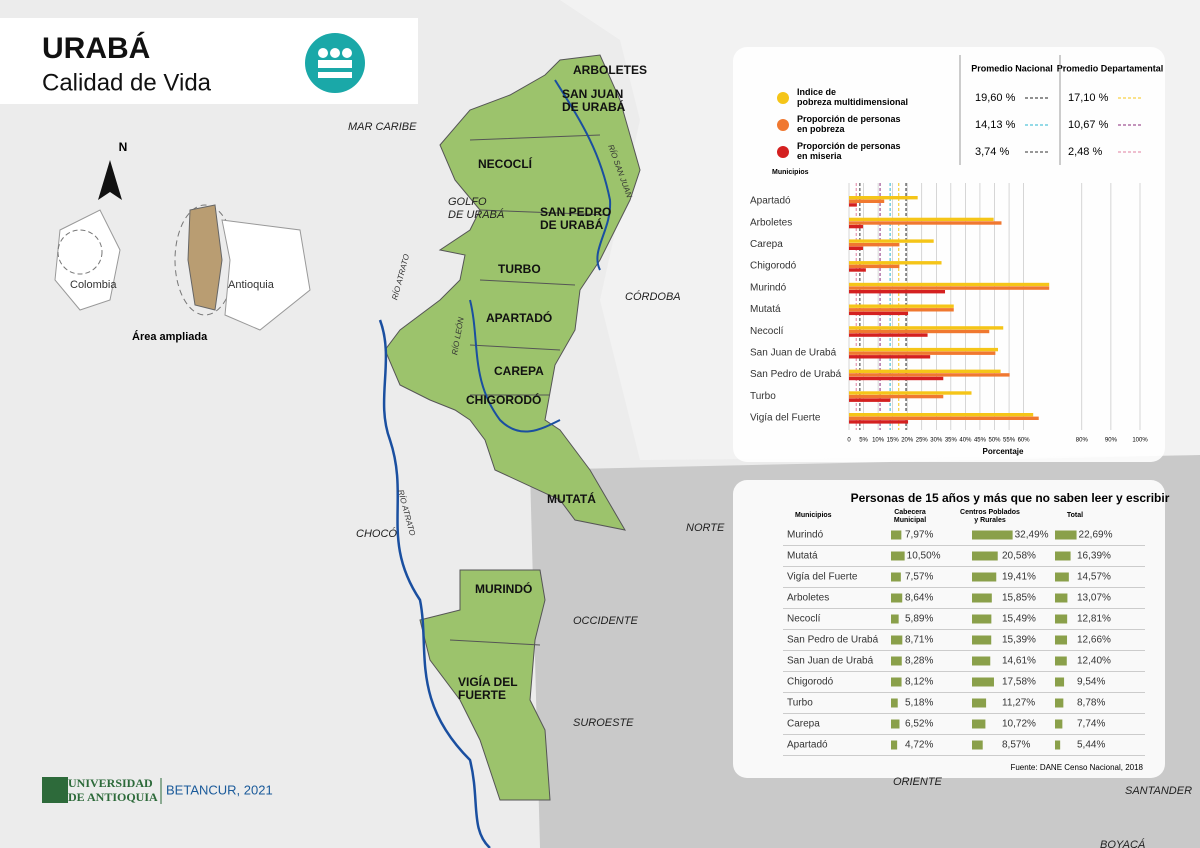 Image resolution: width=1200 pixels, height=848 pixels. Describe the element at coordinates (96, 48) in the screenshot. I see `title: URABÁ` at that location.